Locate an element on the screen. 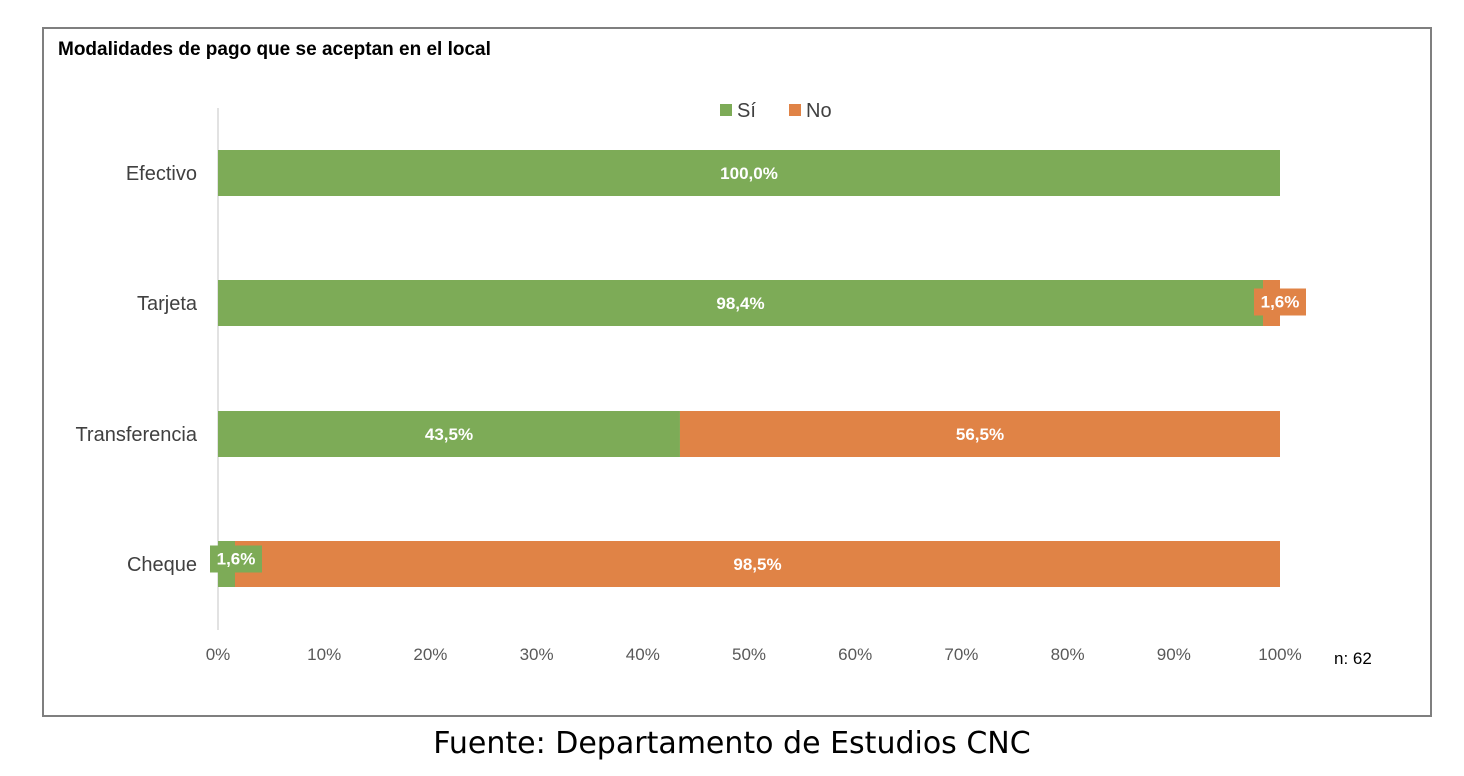  category-label-transferencia: Transferencia is located at coordinates (136, 435).